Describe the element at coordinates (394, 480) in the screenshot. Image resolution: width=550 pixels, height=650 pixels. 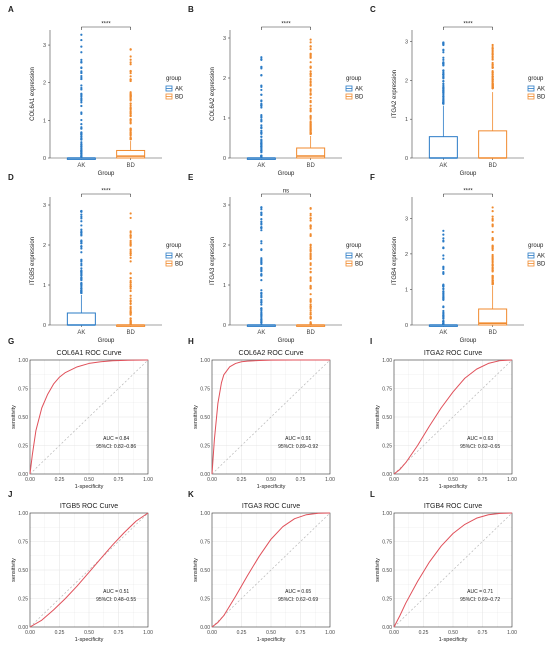
I see `x-tick-label: 0.00` at that location.